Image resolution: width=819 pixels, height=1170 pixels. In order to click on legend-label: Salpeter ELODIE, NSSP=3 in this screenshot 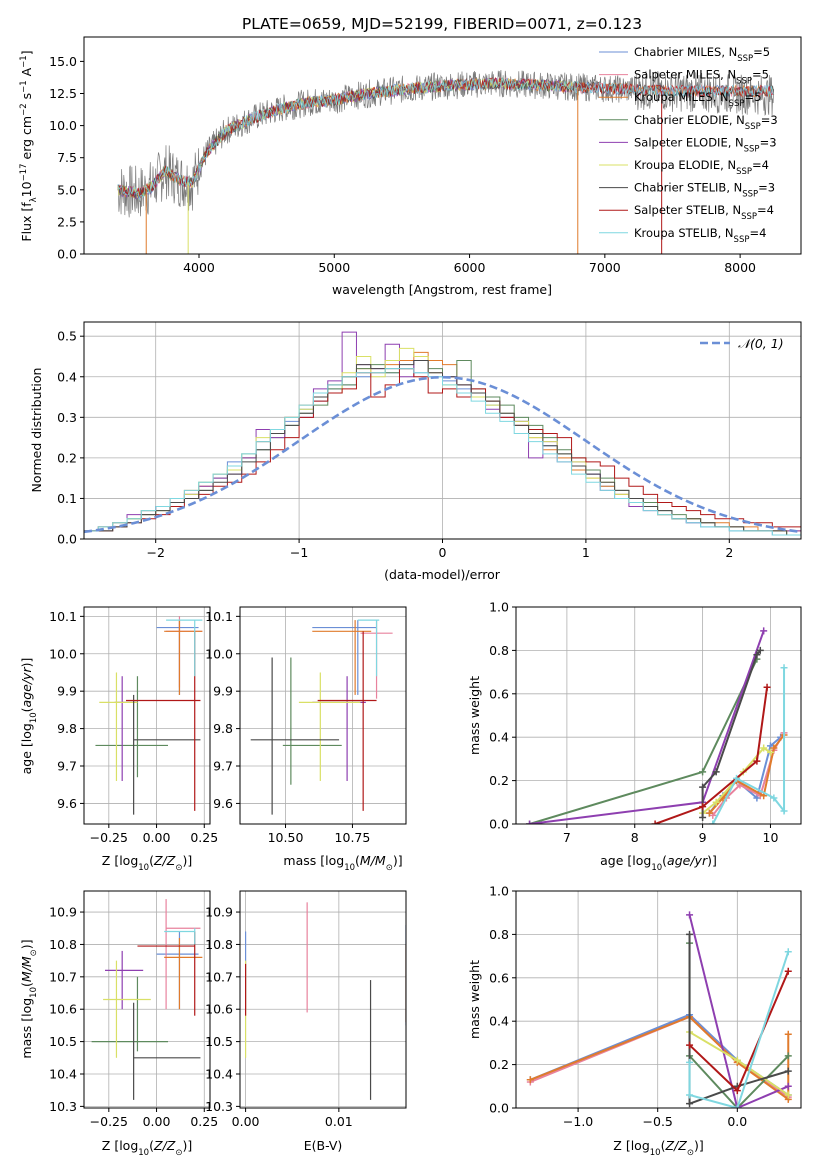, I will do `click(705, 144)`.